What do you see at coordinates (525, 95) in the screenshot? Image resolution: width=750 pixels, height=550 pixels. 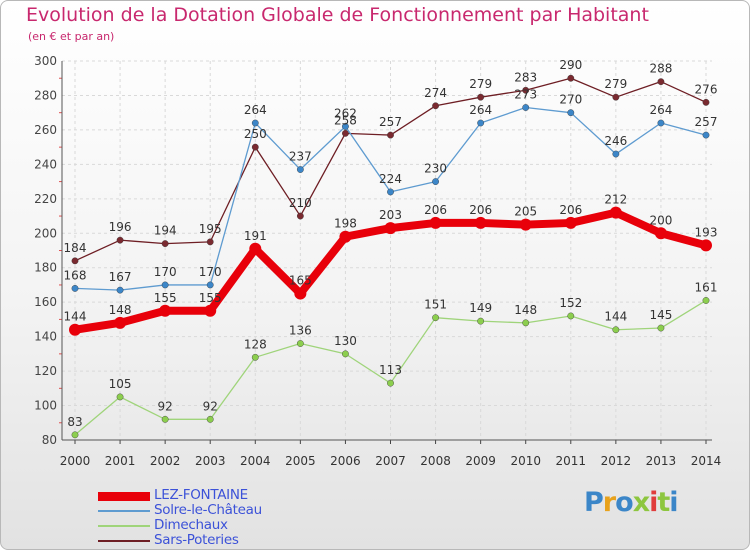 I see `data-label: 273` at bounding box center [525, 95].